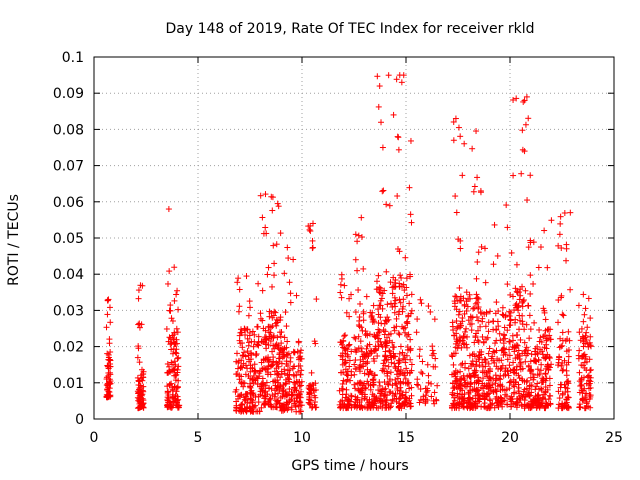  I want to click on data-point-1998, so click(519, 292).